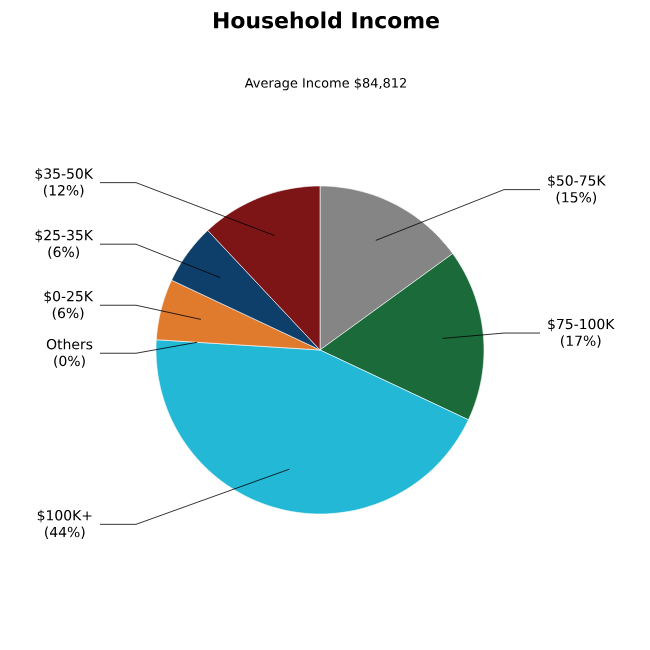  I want to click on chart-title: Household Income, so click(326, 20).